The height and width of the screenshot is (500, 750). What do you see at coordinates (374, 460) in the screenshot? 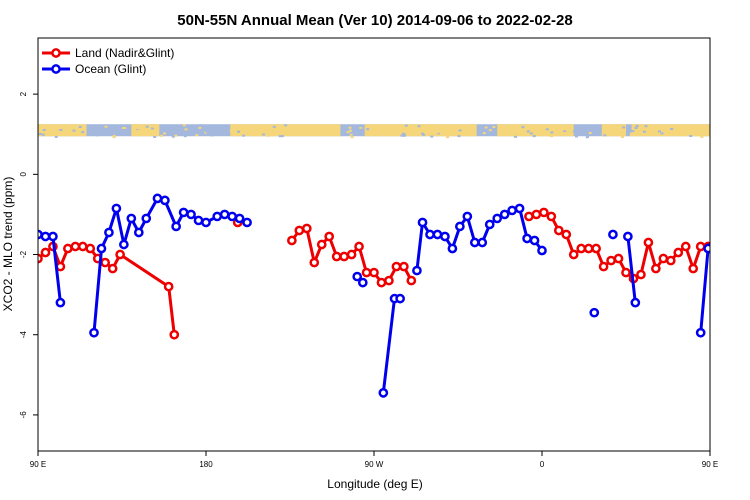
I see `x-axis: 90 E 180 90 W 0 90 E` at bounding box center [374, 460].